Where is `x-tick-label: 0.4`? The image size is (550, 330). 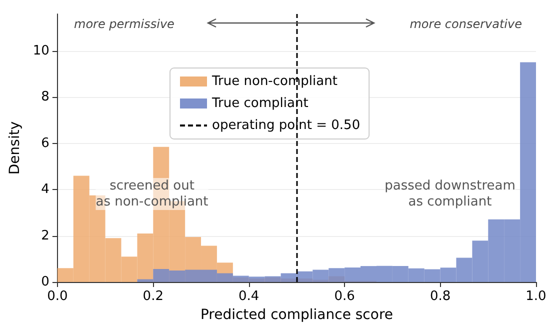
x-tick-label: 0.4 is located at coordinates (249, 296).